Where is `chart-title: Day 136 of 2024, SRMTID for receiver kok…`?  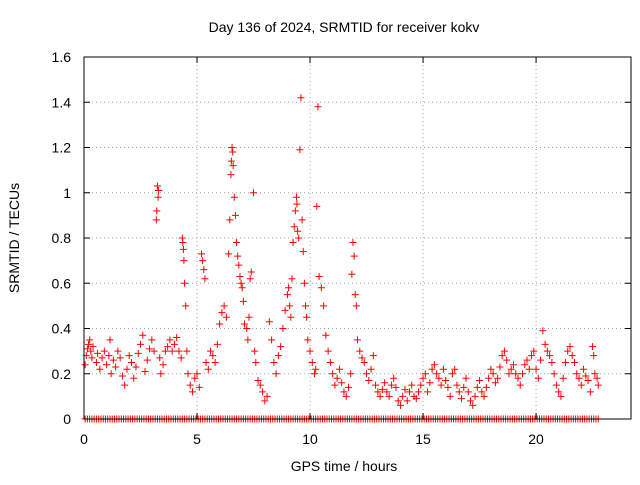
chart-title: Day 136 of 2024, SRMTID for receiver kok… is located at coordinates (344, 27).